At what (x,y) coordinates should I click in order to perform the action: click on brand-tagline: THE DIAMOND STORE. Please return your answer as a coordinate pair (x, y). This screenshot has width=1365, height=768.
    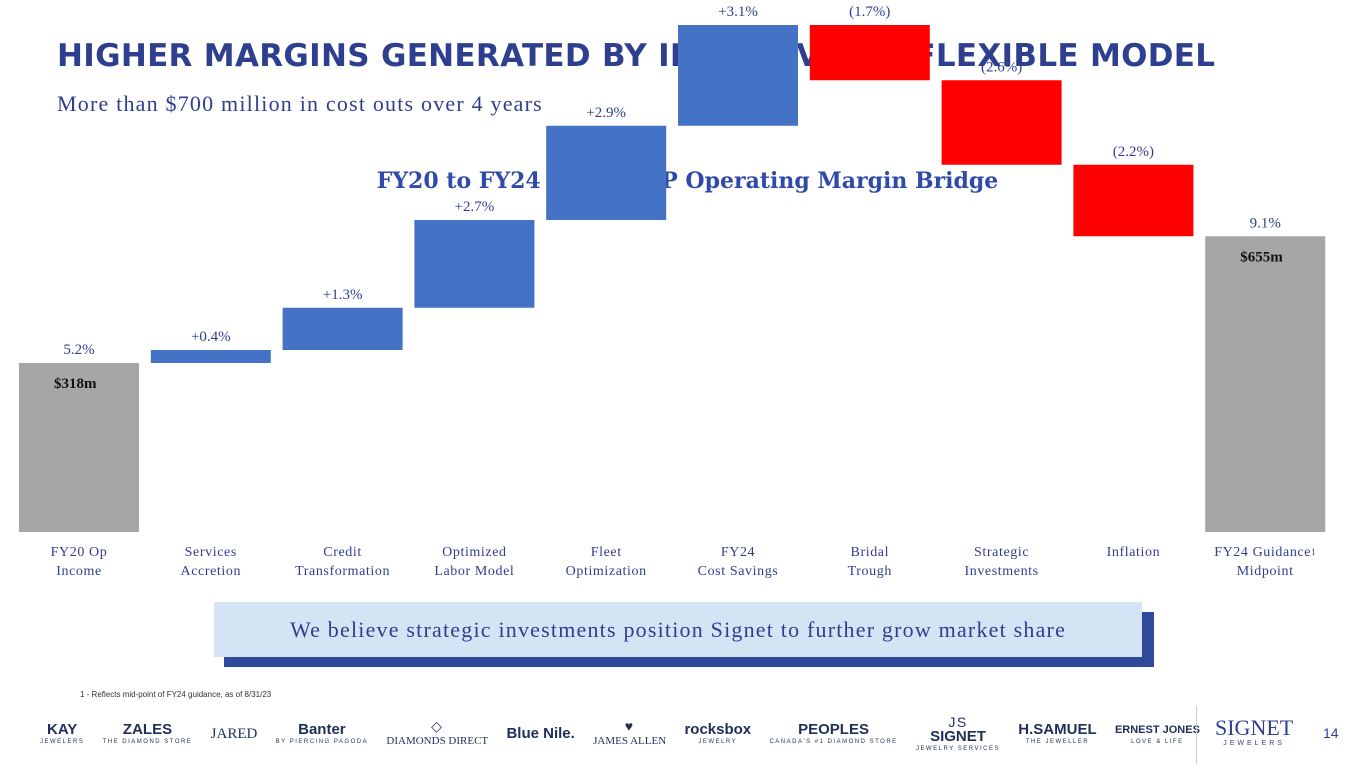
    Looking at the image, I should click on (147, 741).